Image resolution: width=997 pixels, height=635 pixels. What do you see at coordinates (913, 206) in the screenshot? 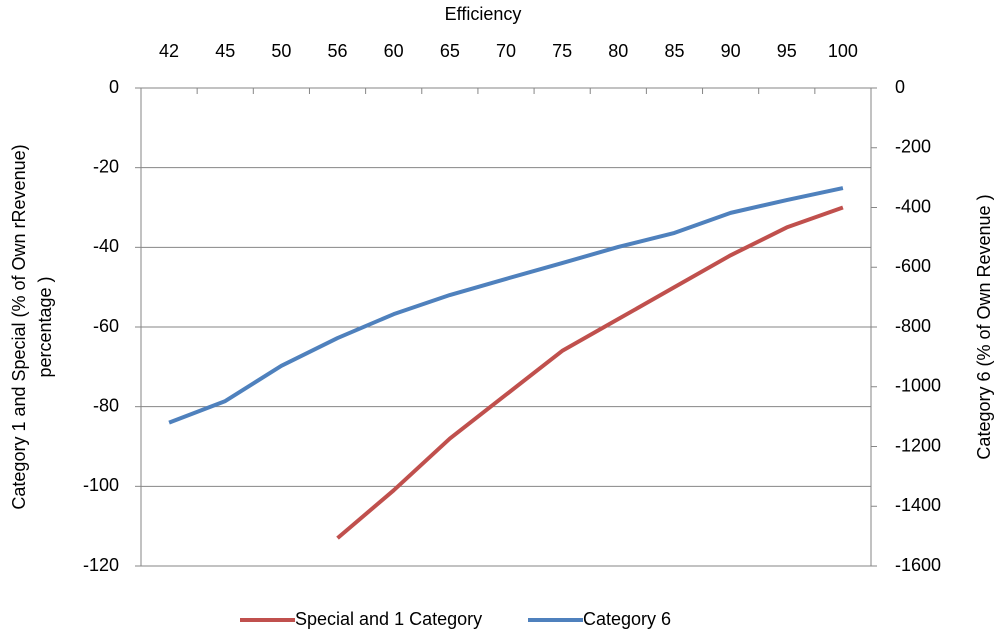
I see `y2-tick-label: -400` at bounding box center [913, 206].